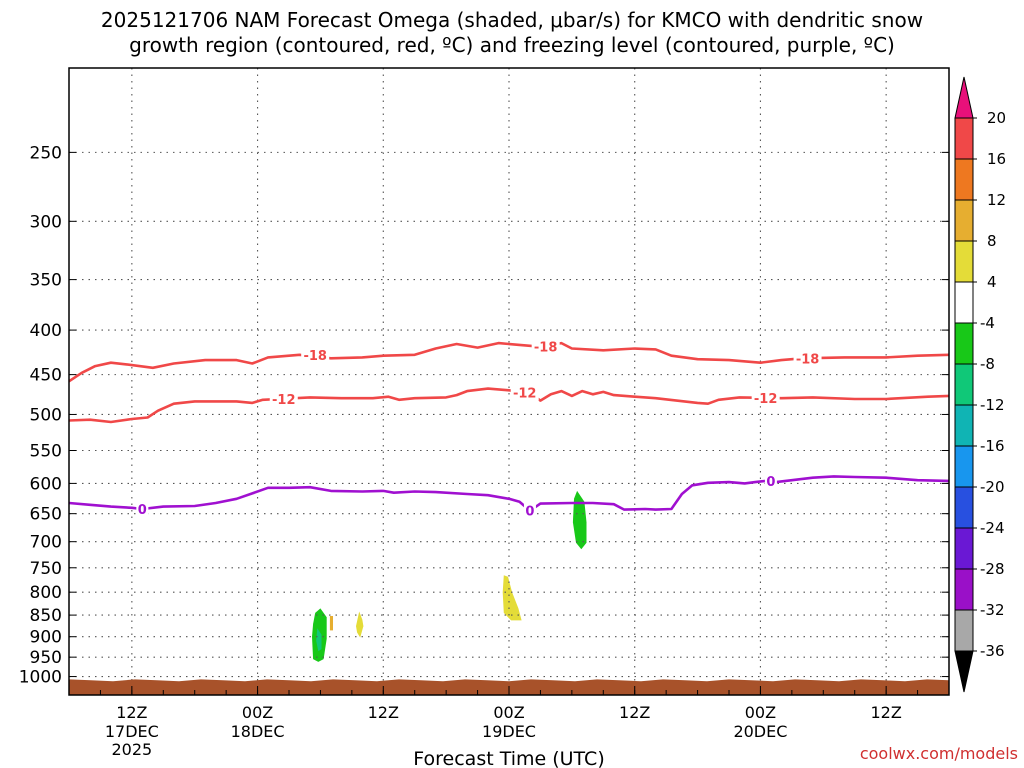 Image resolution: width=1024 pixels, height=768 pixels. I want to click on x-tick-date-label: 20DEC, so click(760, 731).